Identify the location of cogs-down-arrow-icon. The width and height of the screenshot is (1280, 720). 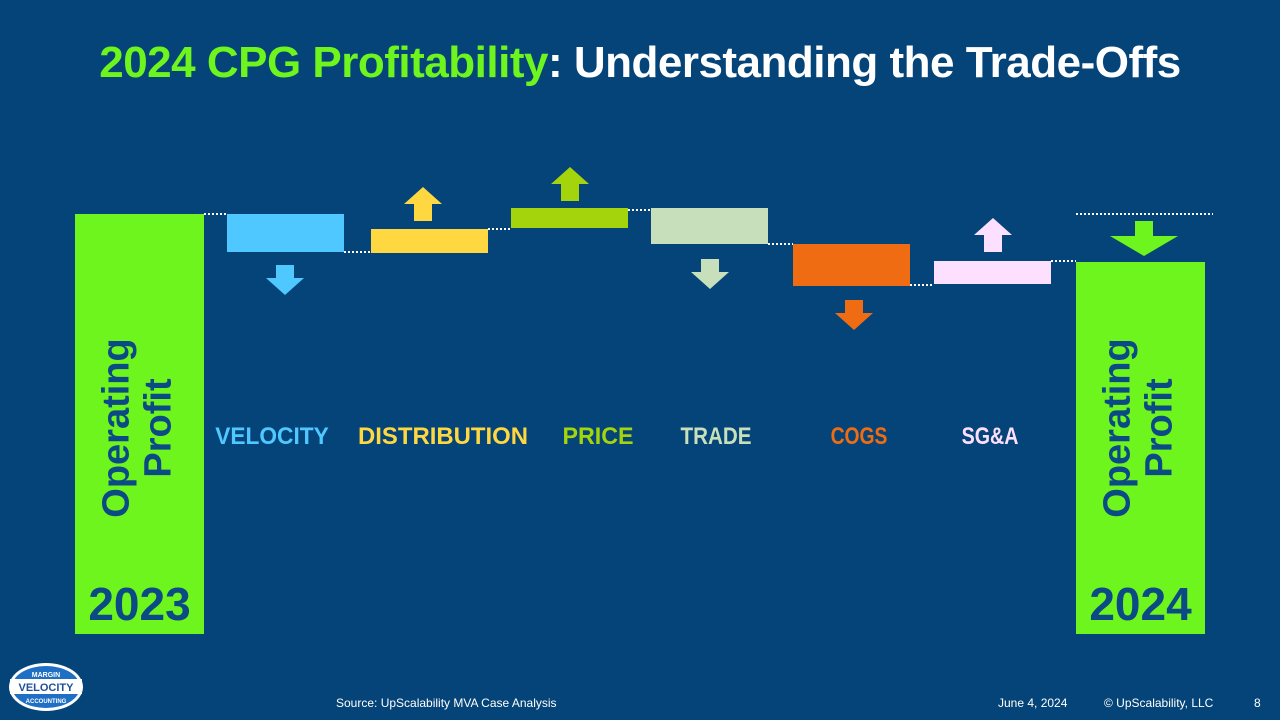
(854, 315).